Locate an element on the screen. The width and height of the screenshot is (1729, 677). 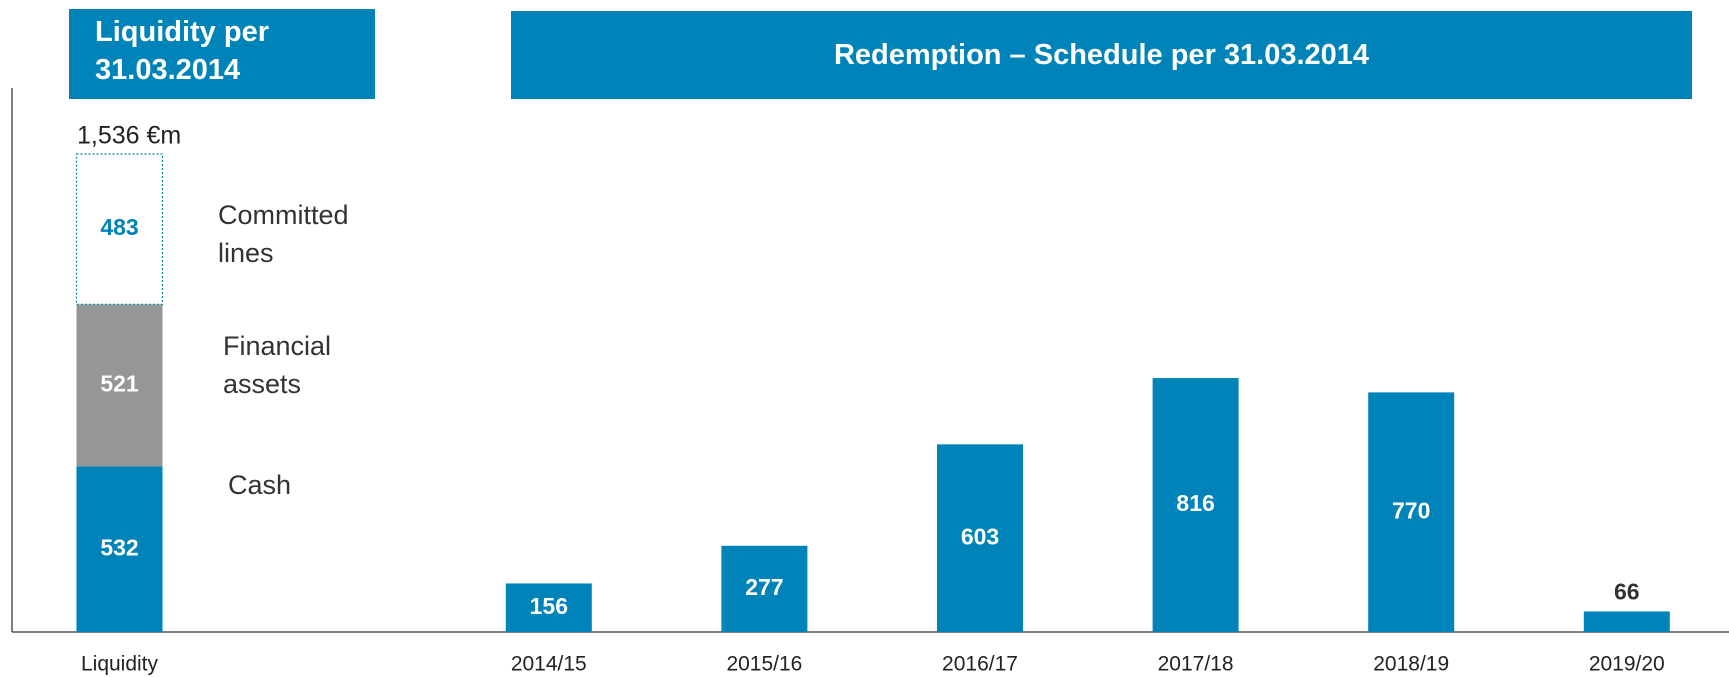
redemption-title: Redemption – Schedule per 31.03.2014 is located at coordinates (1101, 55).